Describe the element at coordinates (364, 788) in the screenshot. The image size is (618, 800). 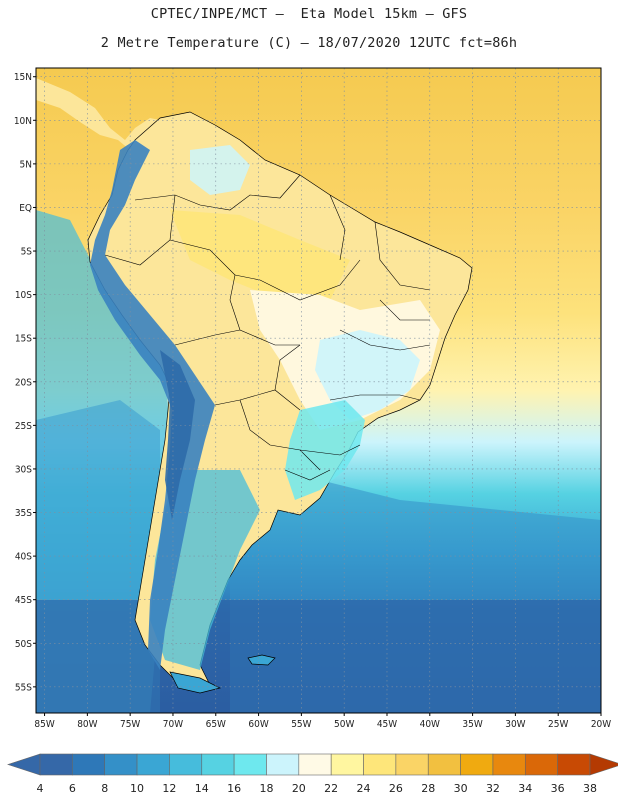
I see `colorbar-tick-label: 24` at that location.